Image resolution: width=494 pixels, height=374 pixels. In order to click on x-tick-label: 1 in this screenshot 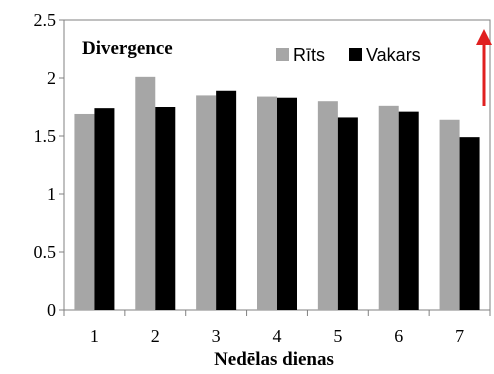, I will do `click(94, 336)`.